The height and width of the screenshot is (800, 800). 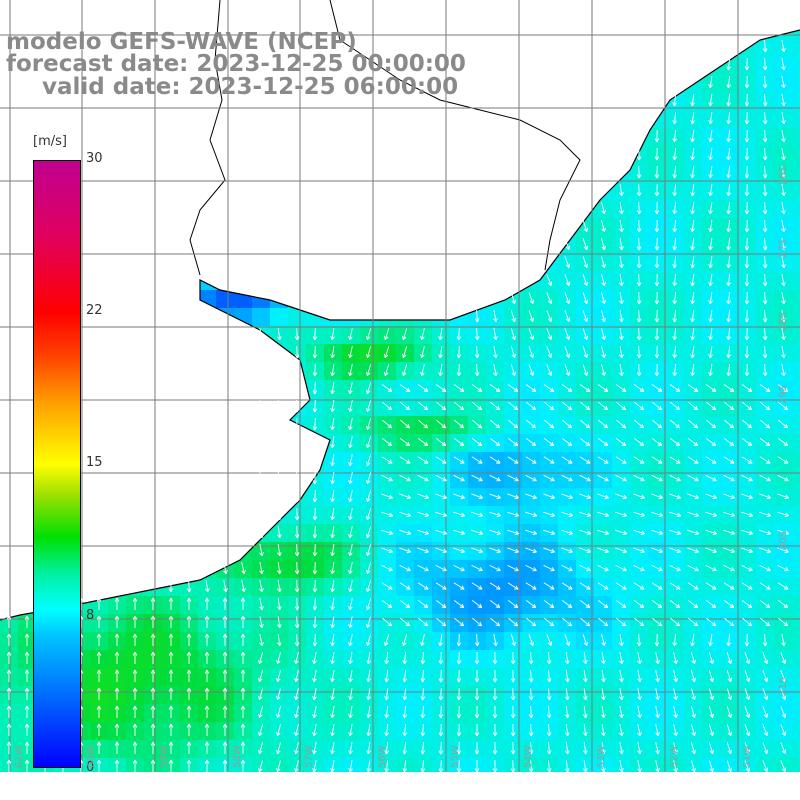 What do you see at coordinates (455, 756) in the screenshot?
I see `lon-label: 55W` at bounding box center [455, 756].